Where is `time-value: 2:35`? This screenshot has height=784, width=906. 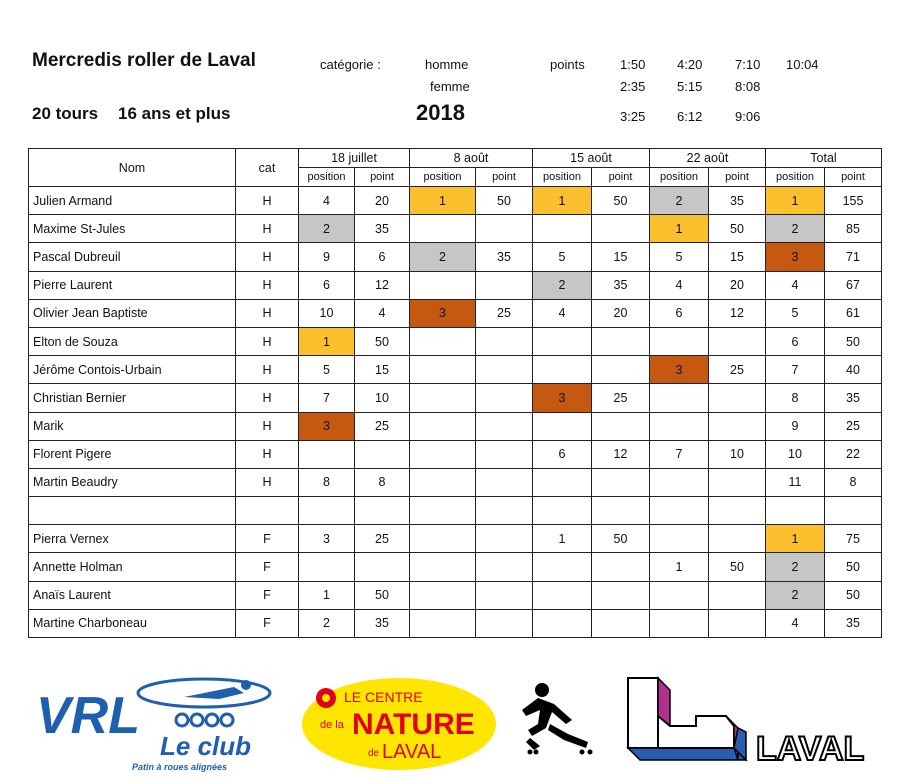 time-value: 2:35 is located at coordinates (633, 86).